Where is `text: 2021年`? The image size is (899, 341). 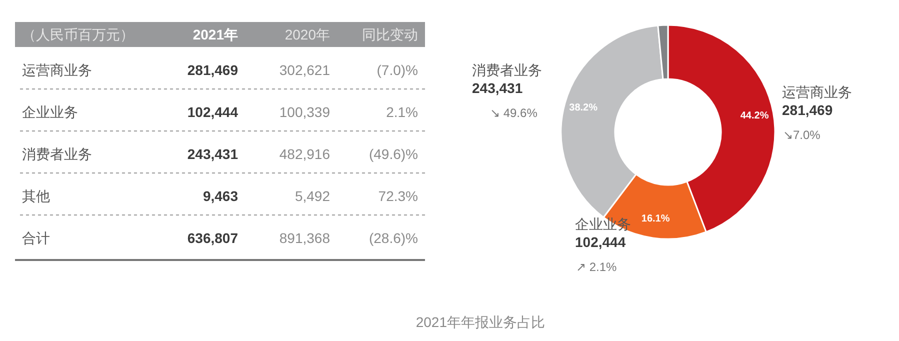
text: 2021年 is located at coordinates (215, 34).